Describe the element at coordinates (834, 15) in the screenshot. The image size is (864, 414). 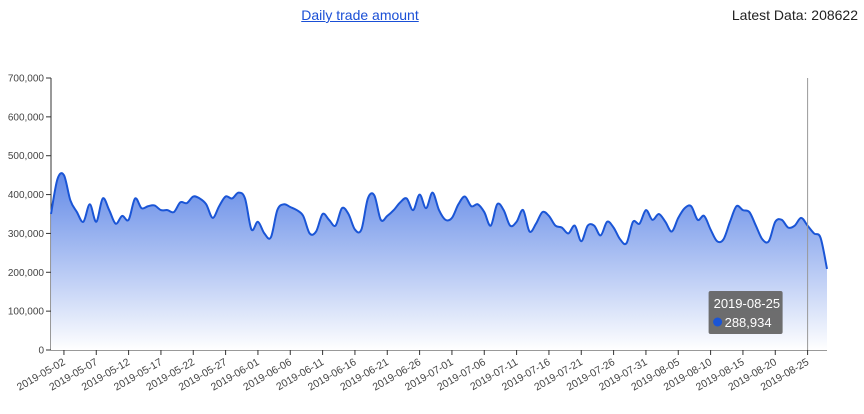
I see `latest-data-value: 208622` at that location.